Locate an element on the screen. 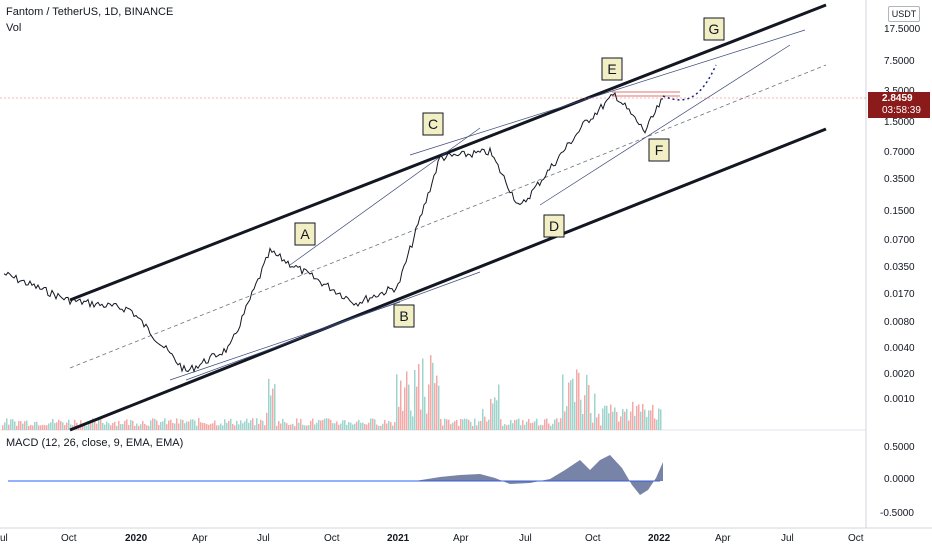 The height and width of the screenshot is (555, 932). annotation-e: E is located at coordinates (612, 69).